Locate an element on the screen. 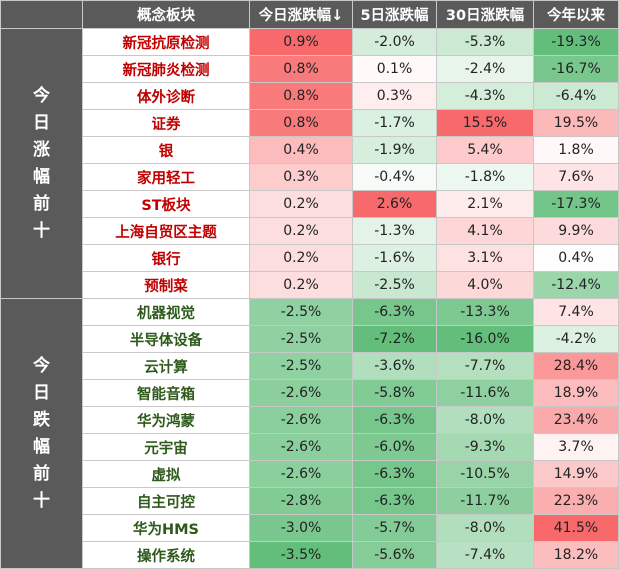  ytd-change-cell: 9.9% is located at coordinates (576, 231).